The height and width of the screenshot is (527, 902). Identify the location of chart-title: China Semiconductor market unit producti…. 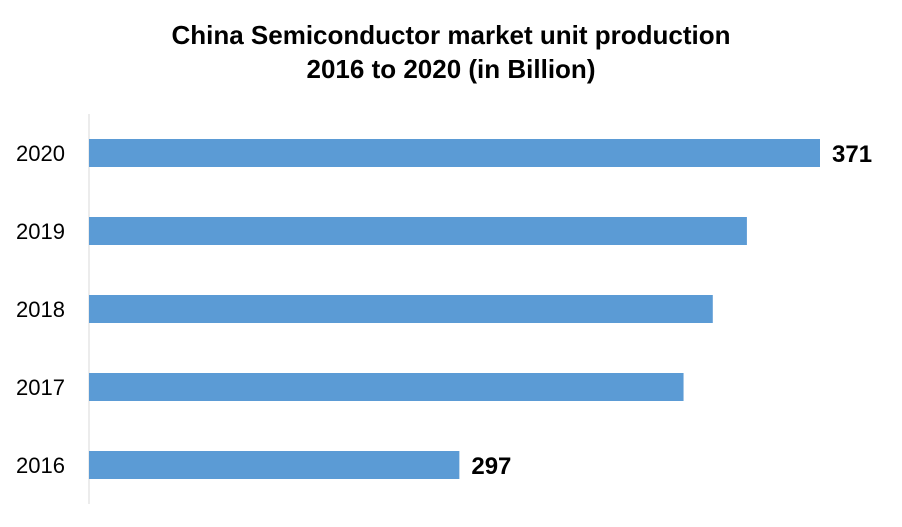
(451, 52).